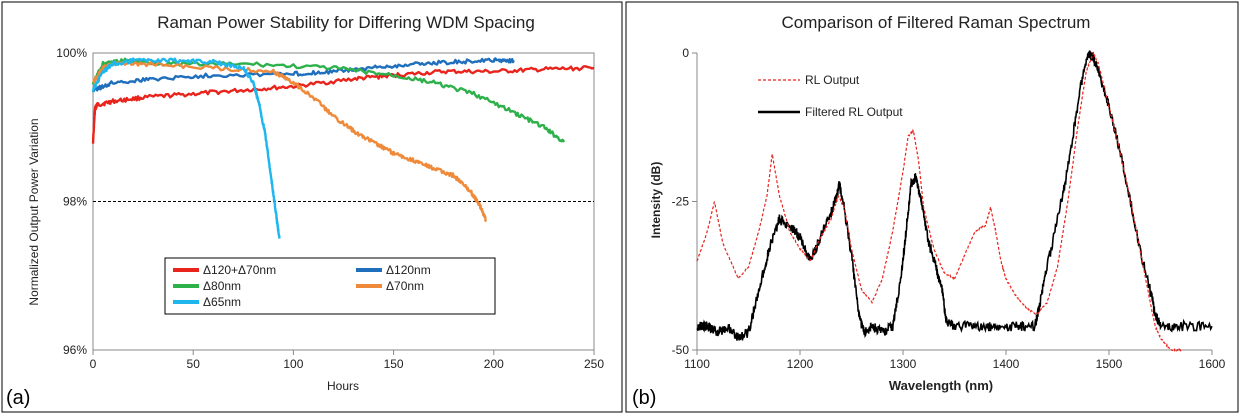 The width and height of the screenshot is (1241, 420). What do you see at coordinates (222, 286) in the screenshot?
I see `legend-a-label: Δ80nm` at bounding box center [222, 286].